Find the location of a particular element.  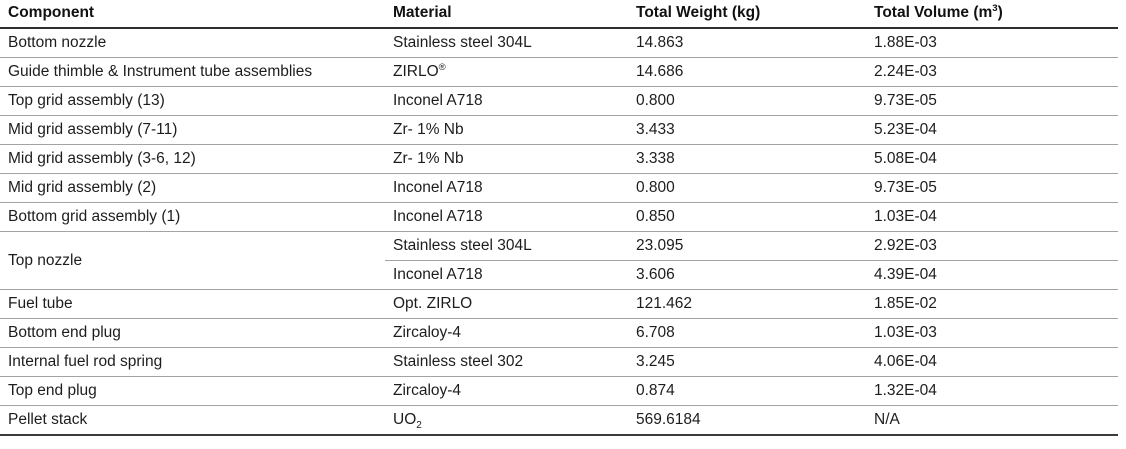

volume-value: 5.08E-04 is located at coordinates (905, 158).